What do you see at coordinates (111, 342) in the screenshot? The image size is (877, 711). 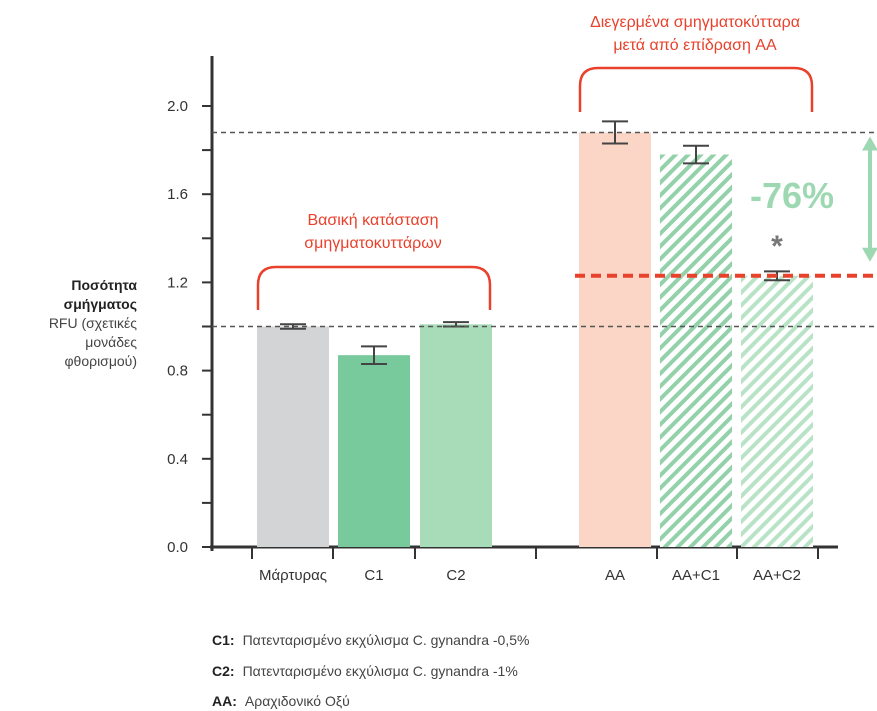 I see `y-axis-title-line-4: μονάδες` at bounding box center [111, 342].